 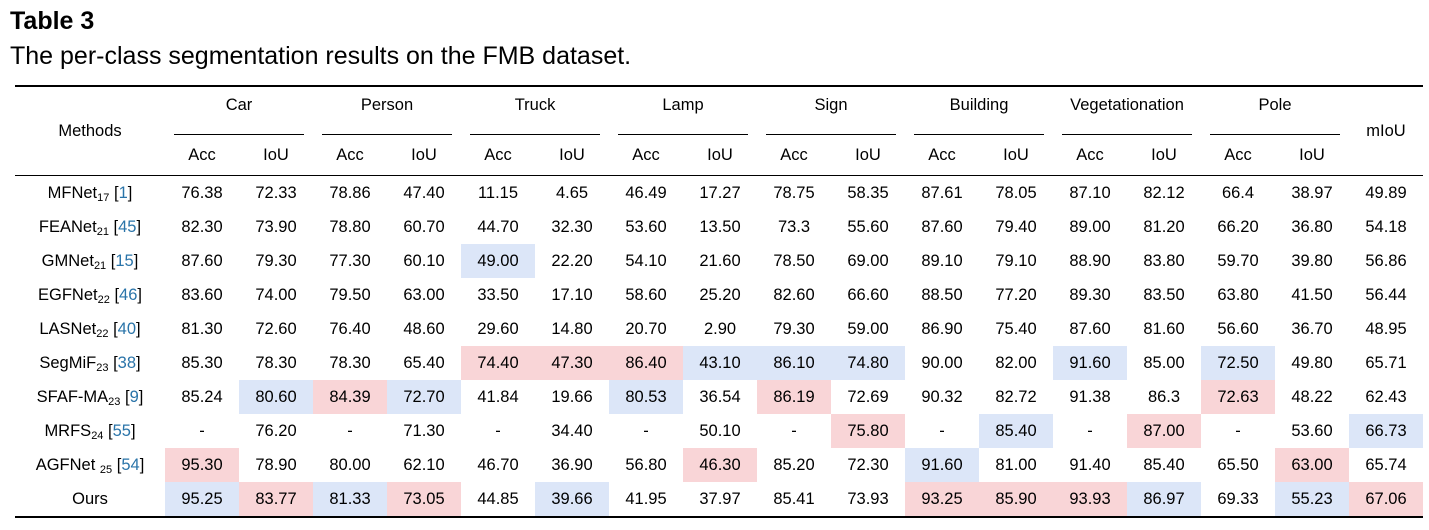 What do you see at coordinates (942, 260) in the screenshot?
I see `value-cell: 89.10` at bounding box center [942, 260].